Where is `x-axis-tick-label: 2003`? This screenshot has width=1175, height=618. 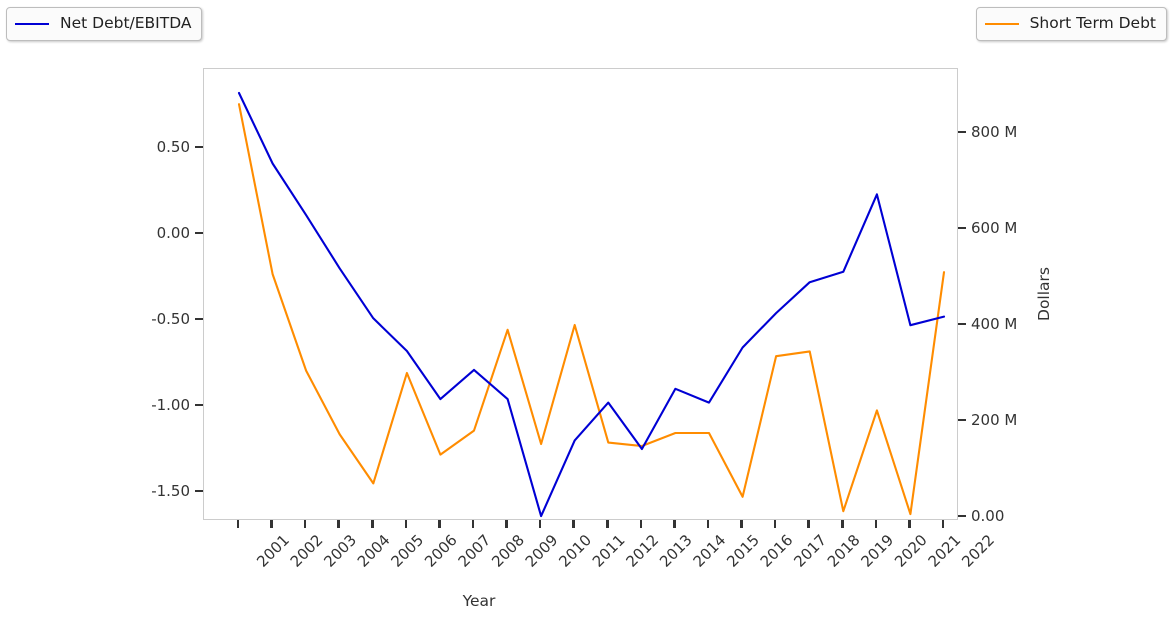
x-axis-tick-label: 2003 is located at coordinates (340, 551).